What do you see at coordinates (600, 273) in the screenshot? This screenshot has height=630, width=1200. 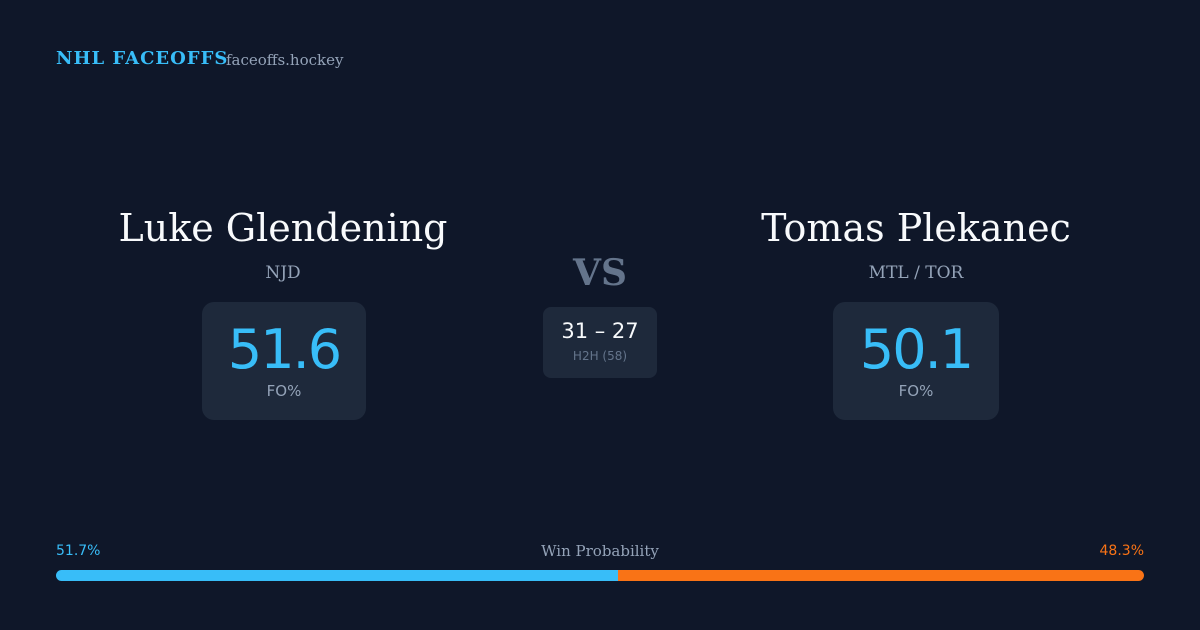 I see `vs-label: VS` at bounding box center [600, 273].